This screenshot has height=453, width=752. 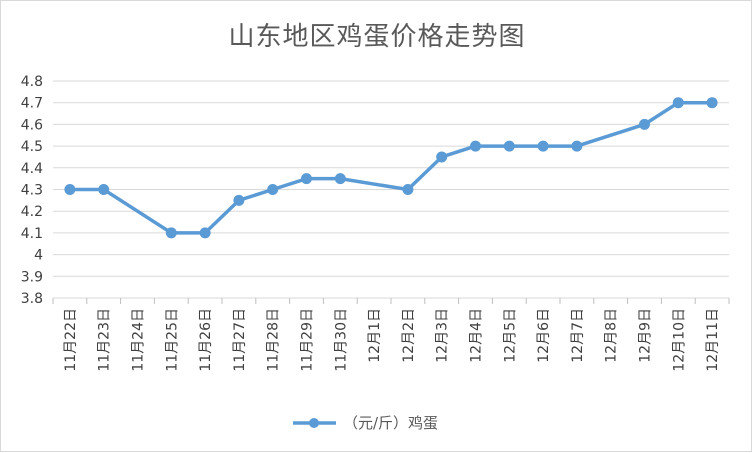 I want to click on y-tick-label: 4.3, so click(x=32, y=191).